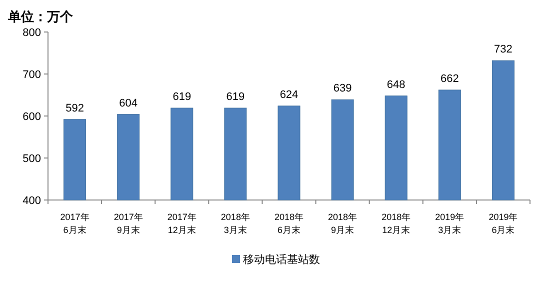  I want to click on y-tick-label: 500, so click(31, 159).